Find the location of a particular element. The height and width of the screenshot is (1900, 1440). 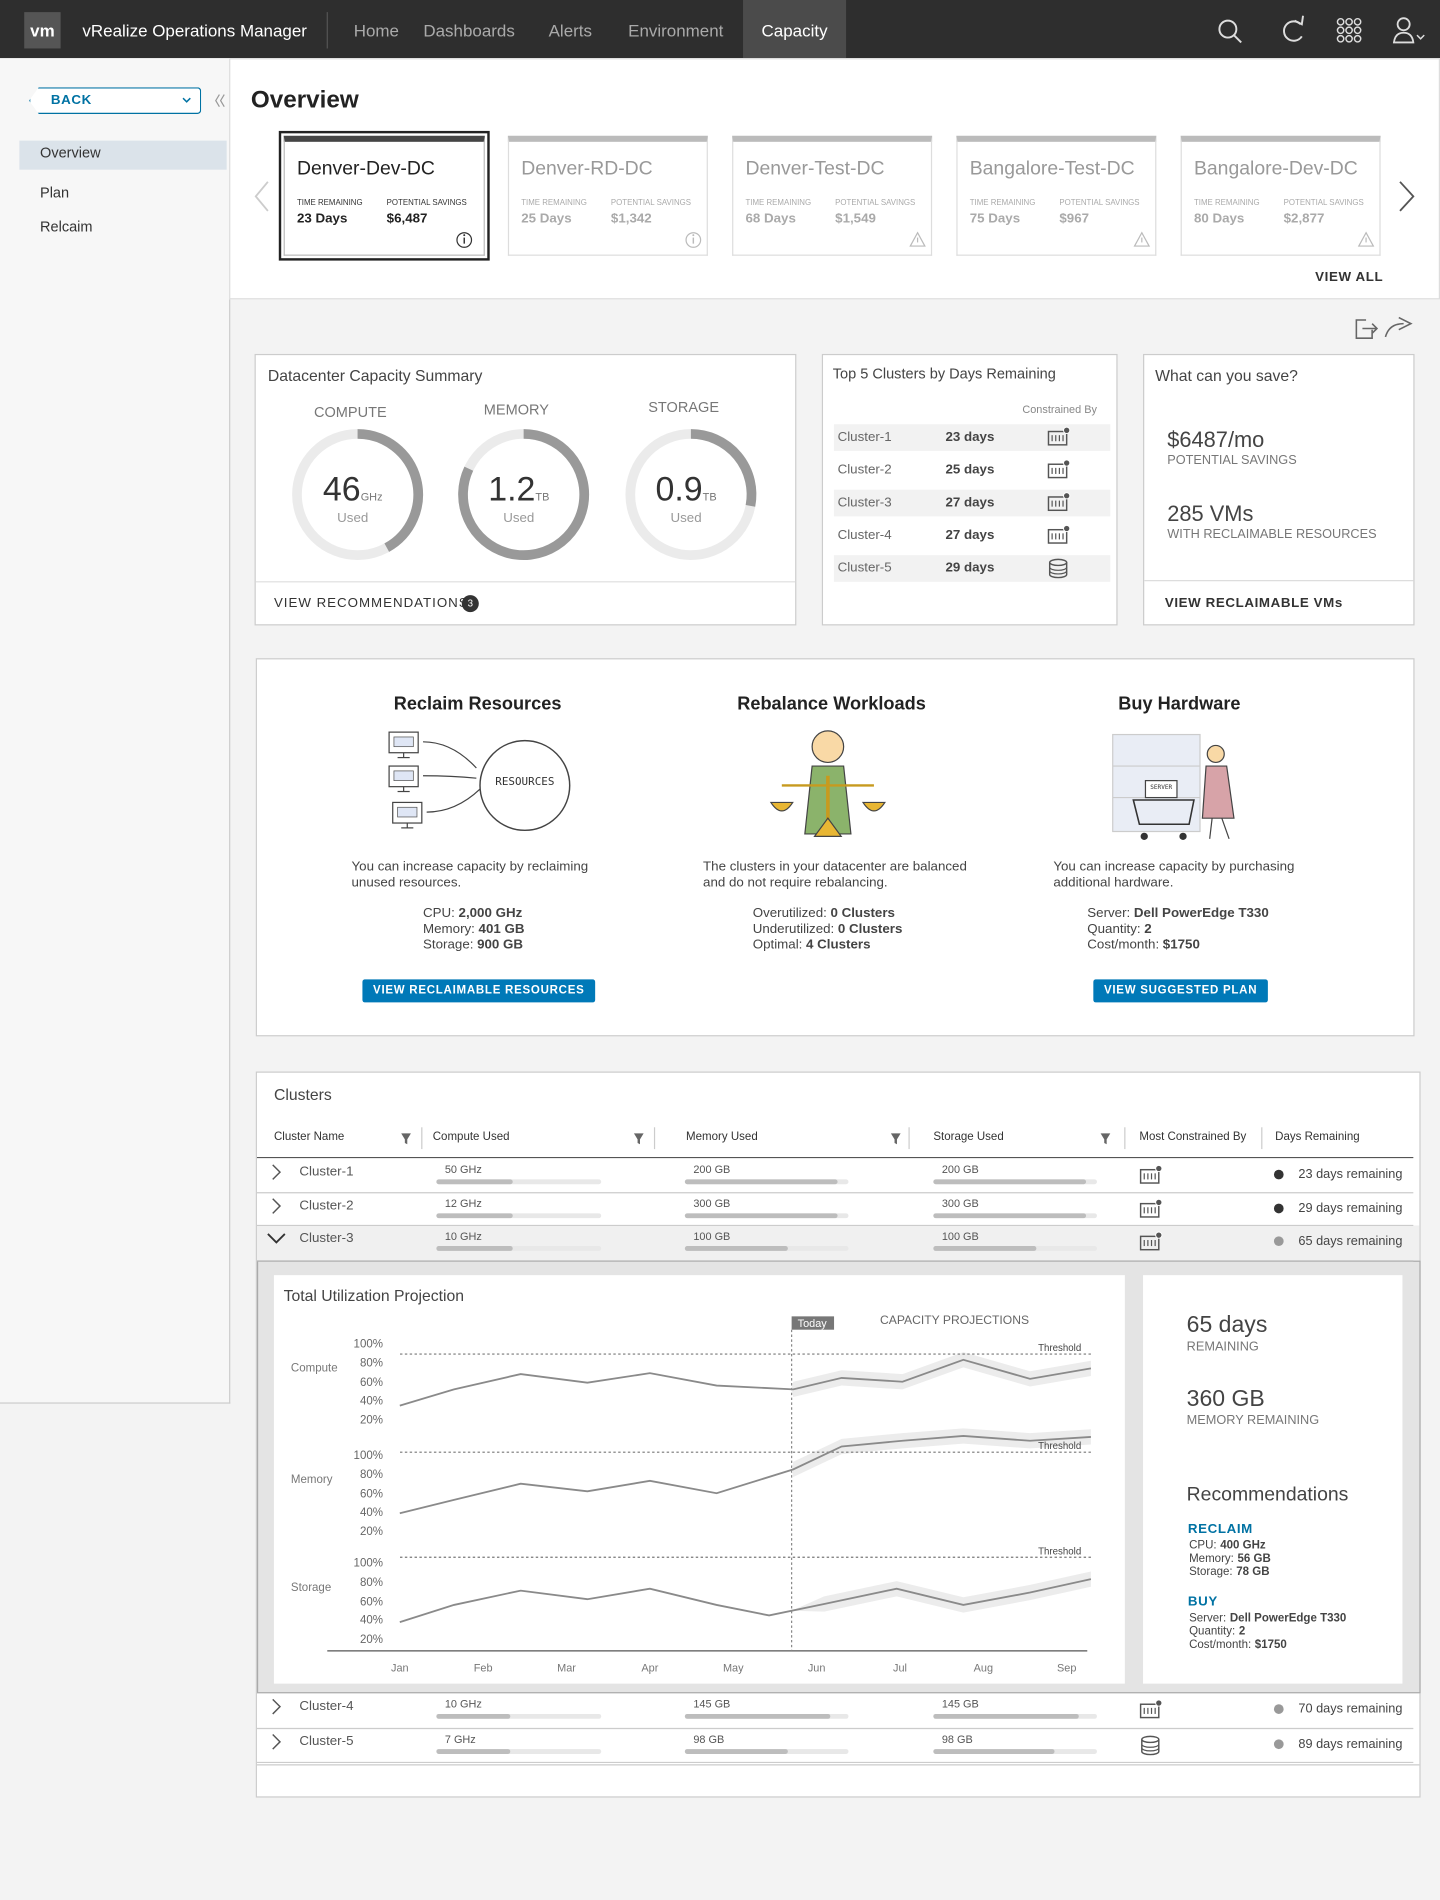

back-caret is located at coordinates (186, 100).